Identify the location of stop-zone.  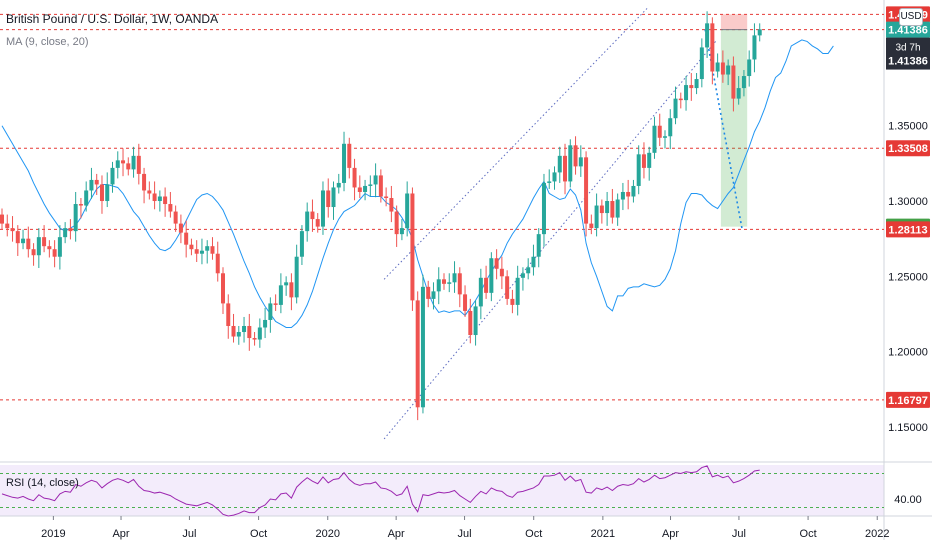
(734, 22).